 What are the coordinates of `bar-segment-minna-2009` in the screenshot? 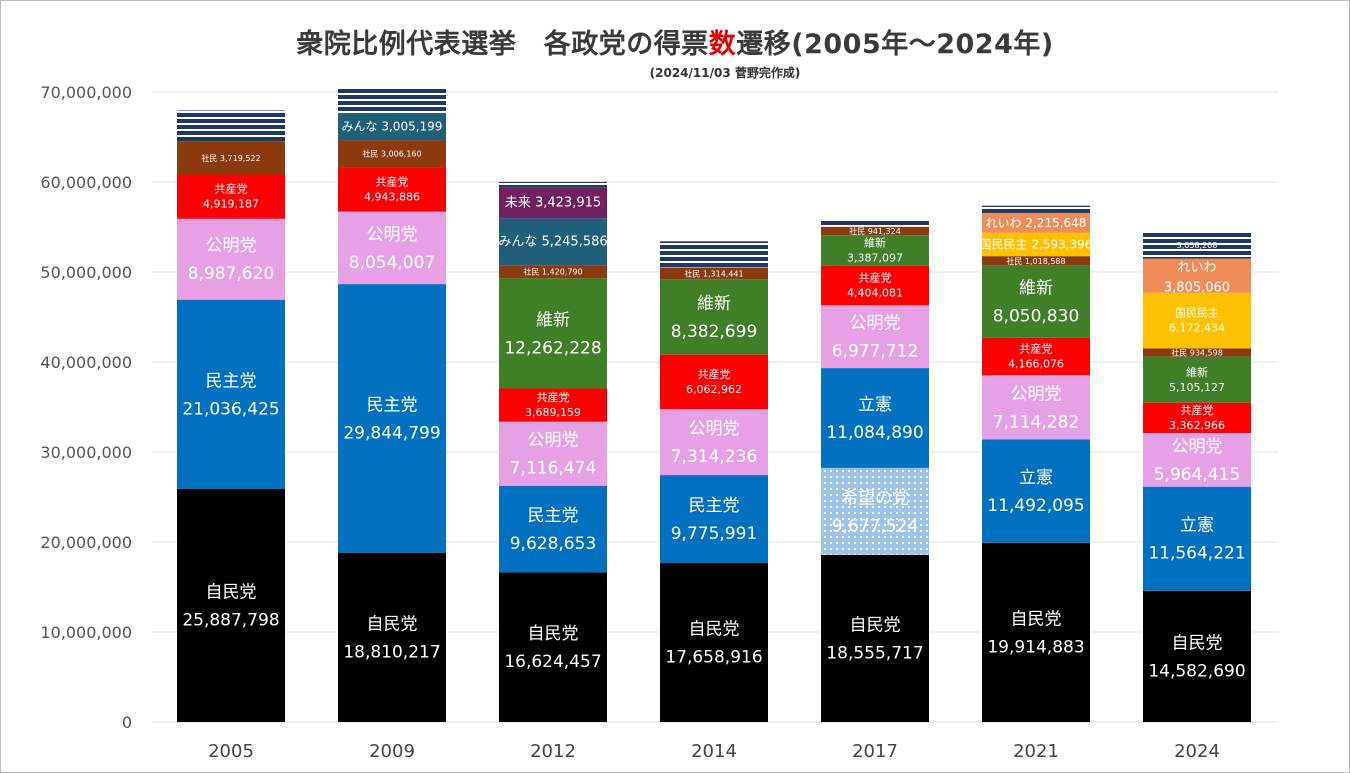 It's located at (392, 127).